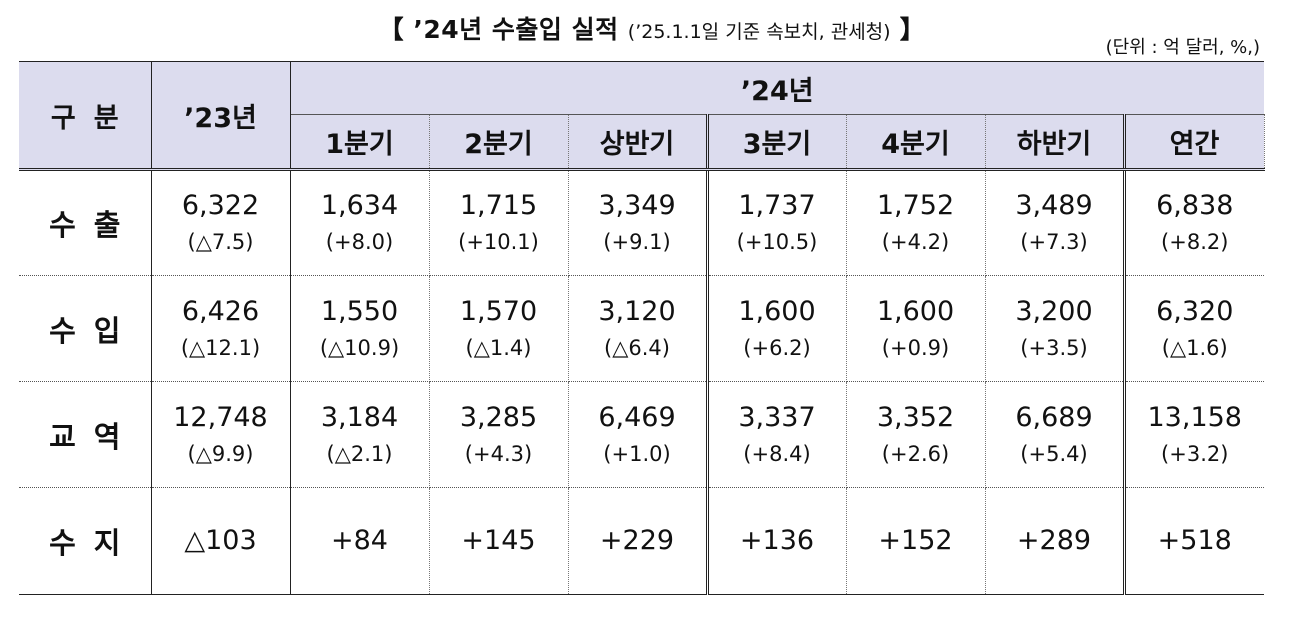  I want to click on title-subtitle: (’25.1.1일 기준 속보치, 관세청), so click(759, 32).